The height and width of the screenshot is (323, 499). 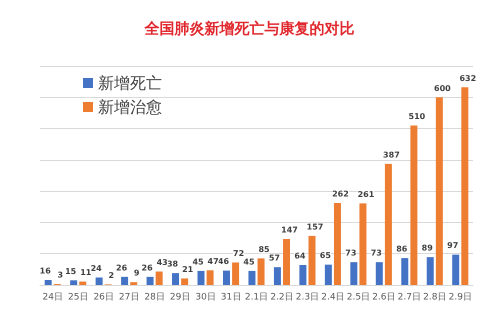 I want to click on x-tick-label: 28日, so click(x=154, y=297).